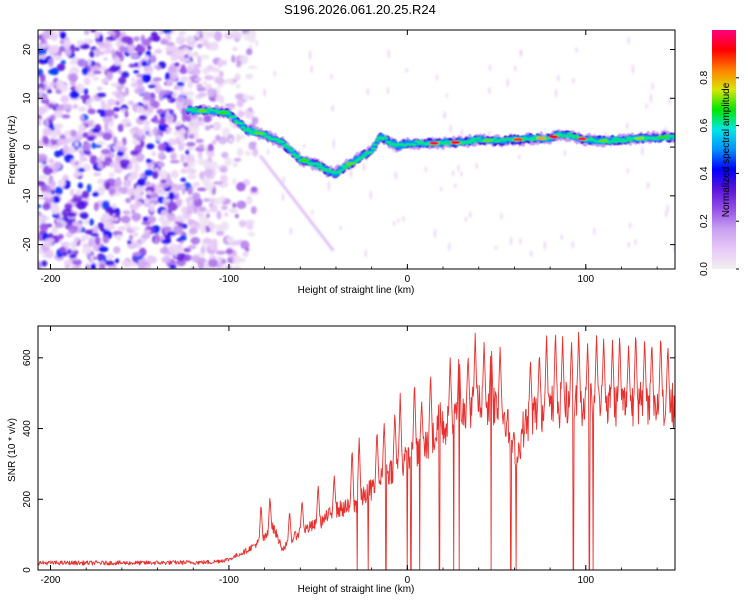 The width and height of the screenshot is (750, 600). I want to click on spectrogram-y-label: Frequency (Hz), so click(12, 150).